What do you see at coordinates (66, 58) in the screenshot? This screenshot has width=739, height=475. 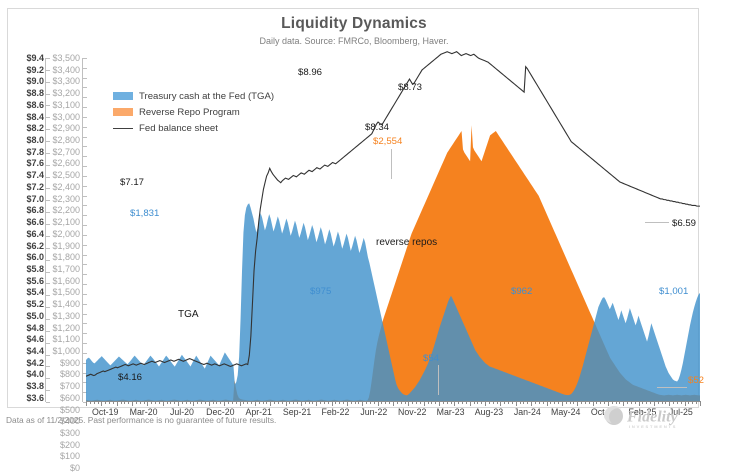 I see `y-tick-label: $3,500` at bounding box center [66, 58].